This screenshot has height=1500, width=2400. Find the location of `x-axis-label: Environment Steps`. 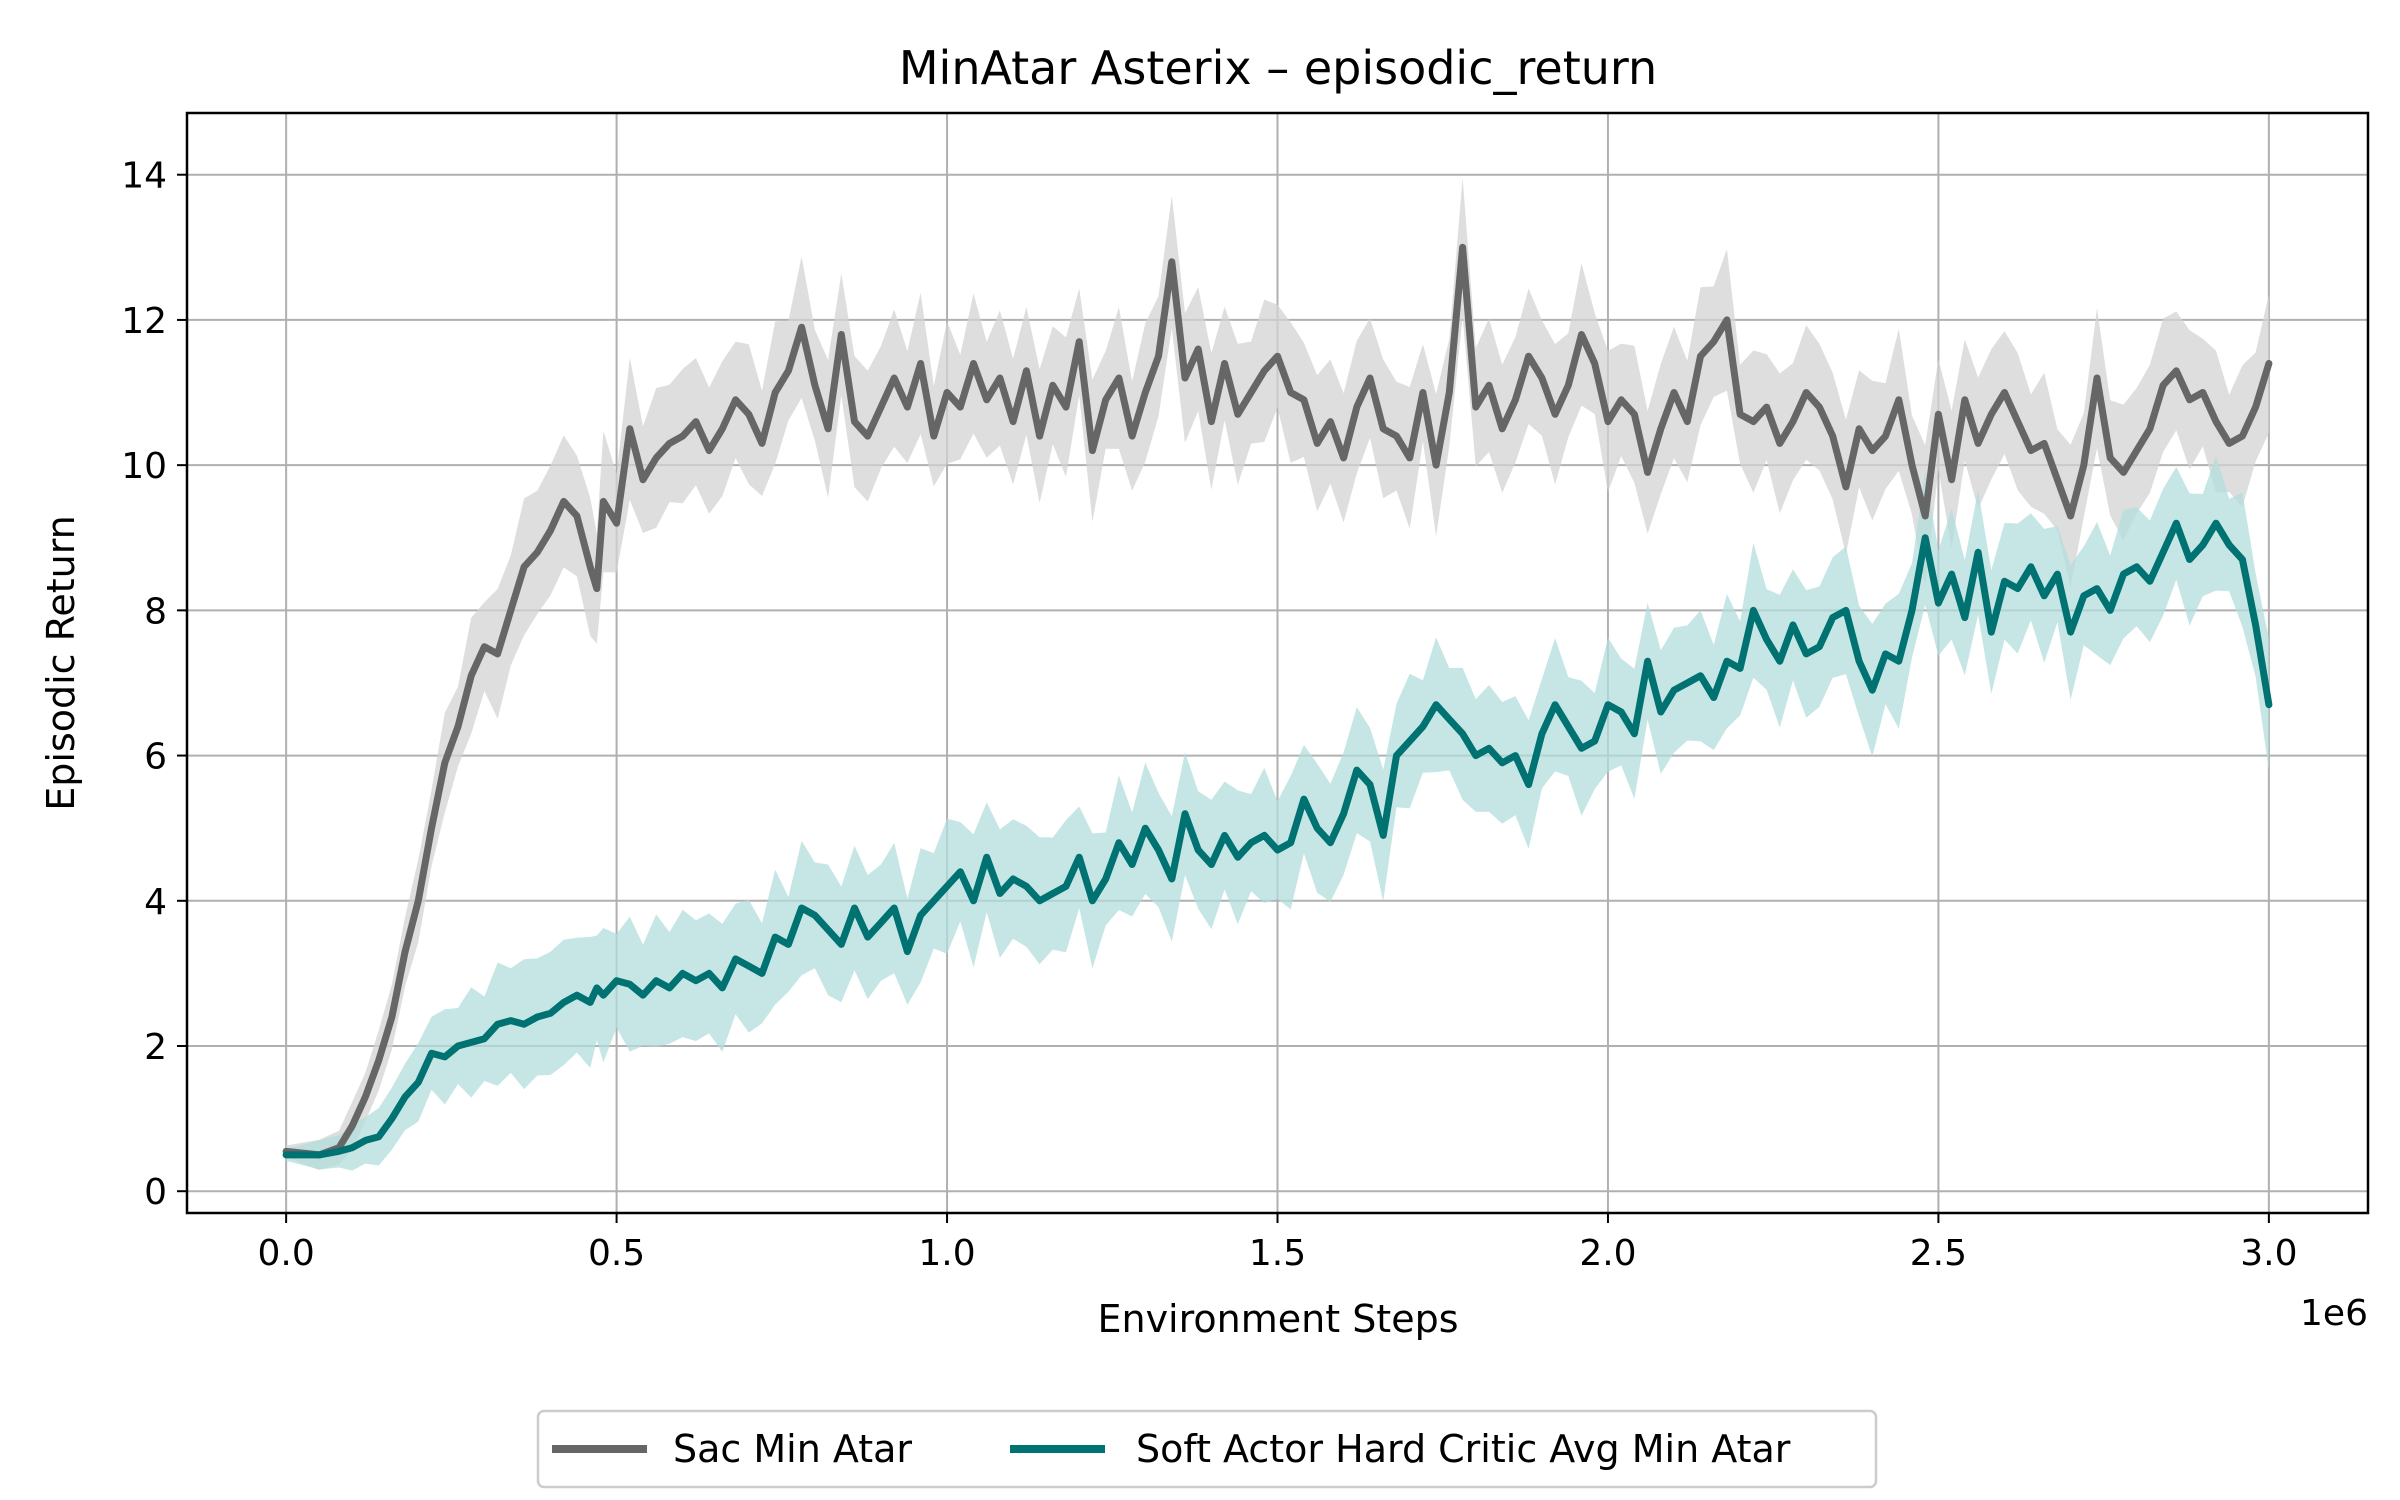

x-axis-label: Environment Steps is located at coordinates (1277, 1319).